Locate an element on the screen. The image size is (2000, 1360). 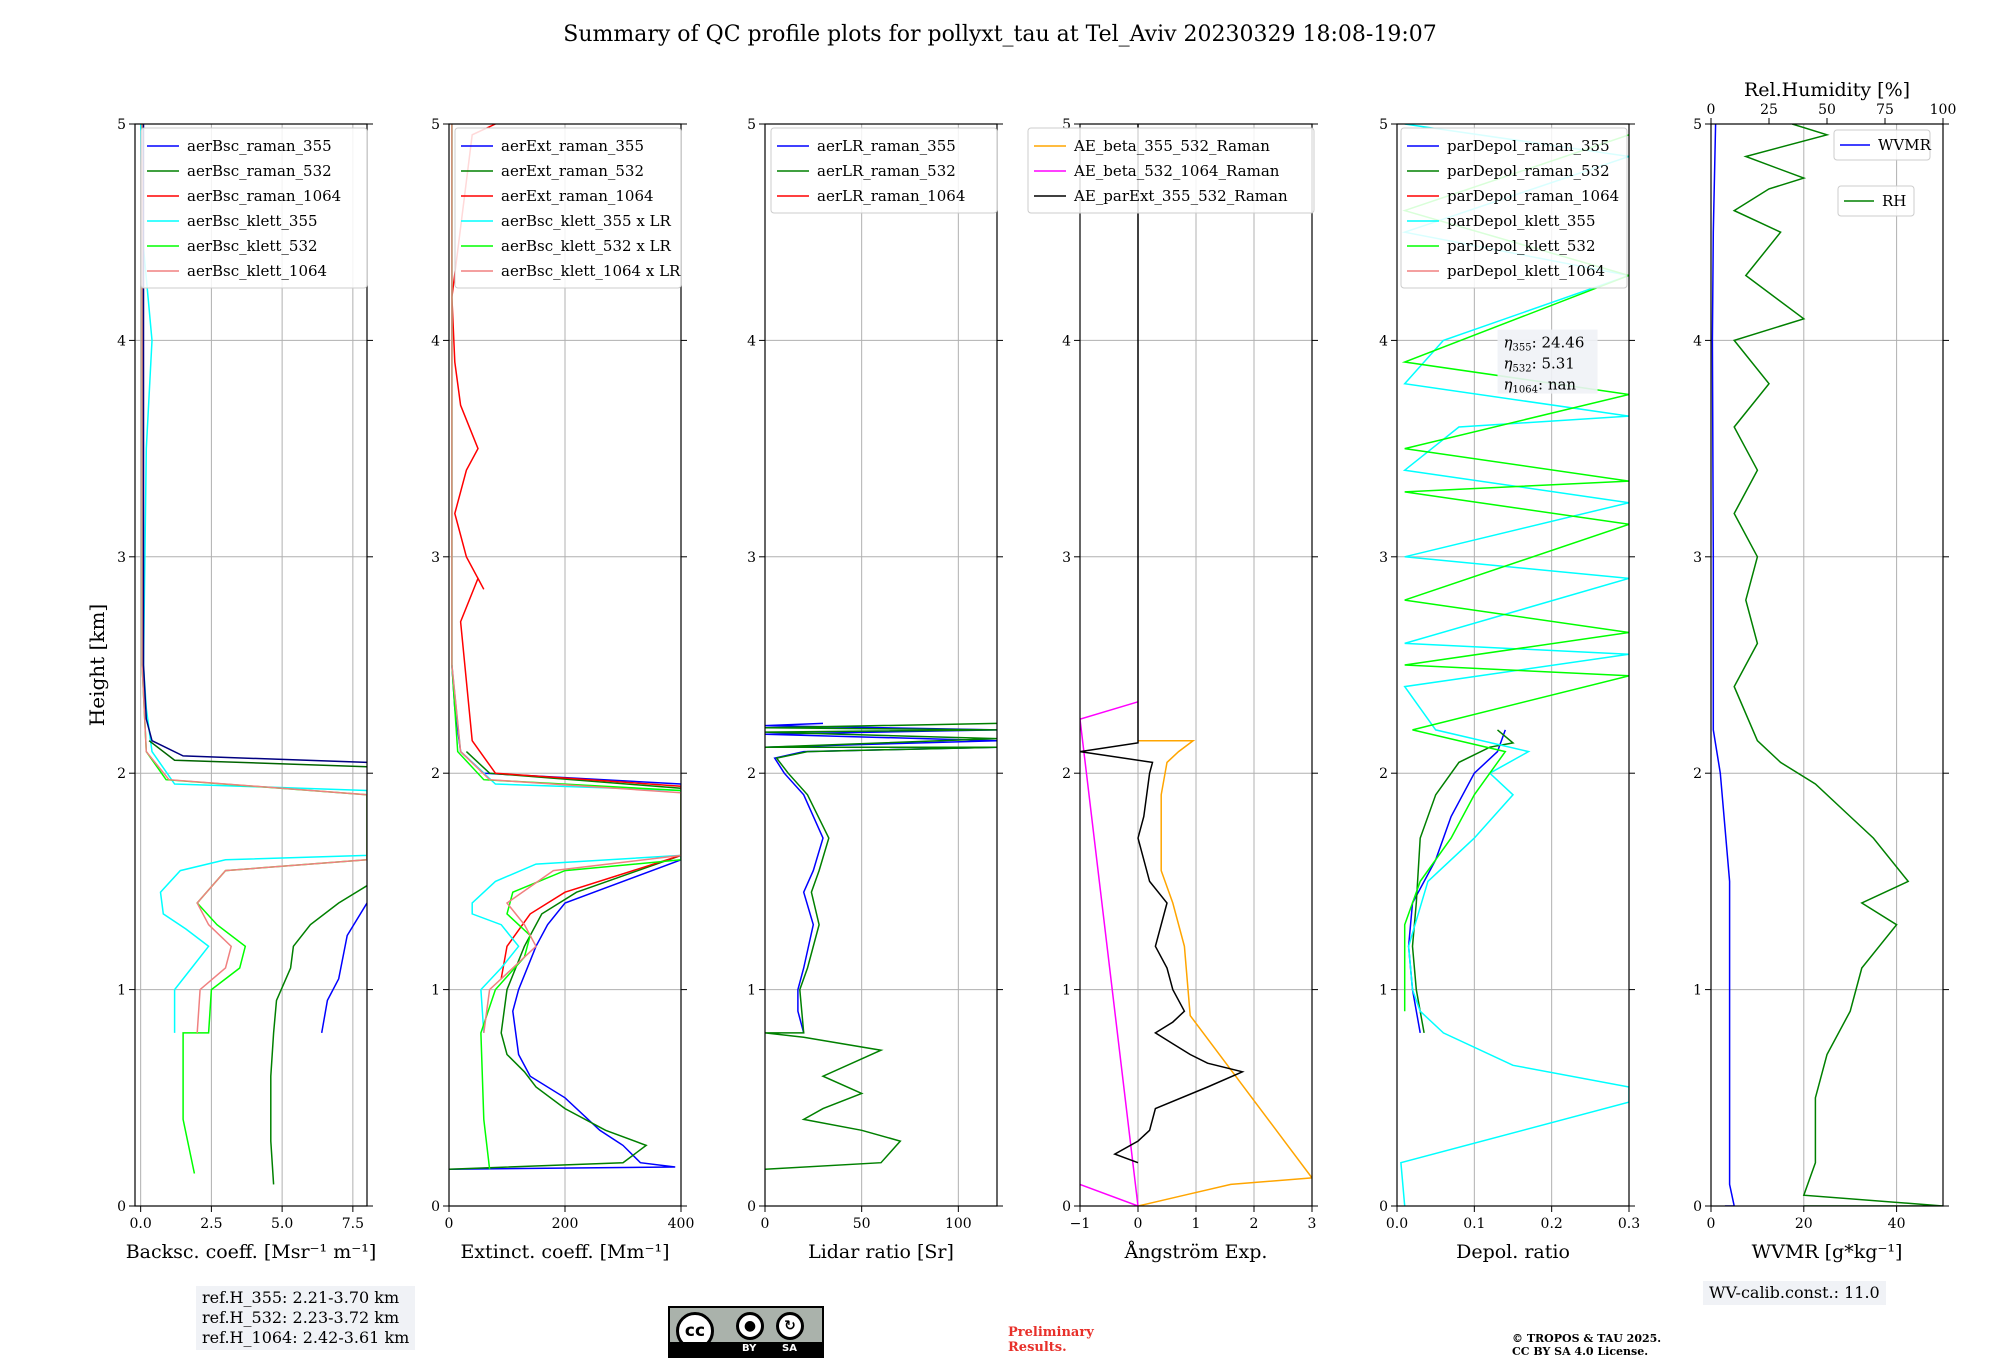
x-tick-label: 400 is located at coordinates (681, 1224).